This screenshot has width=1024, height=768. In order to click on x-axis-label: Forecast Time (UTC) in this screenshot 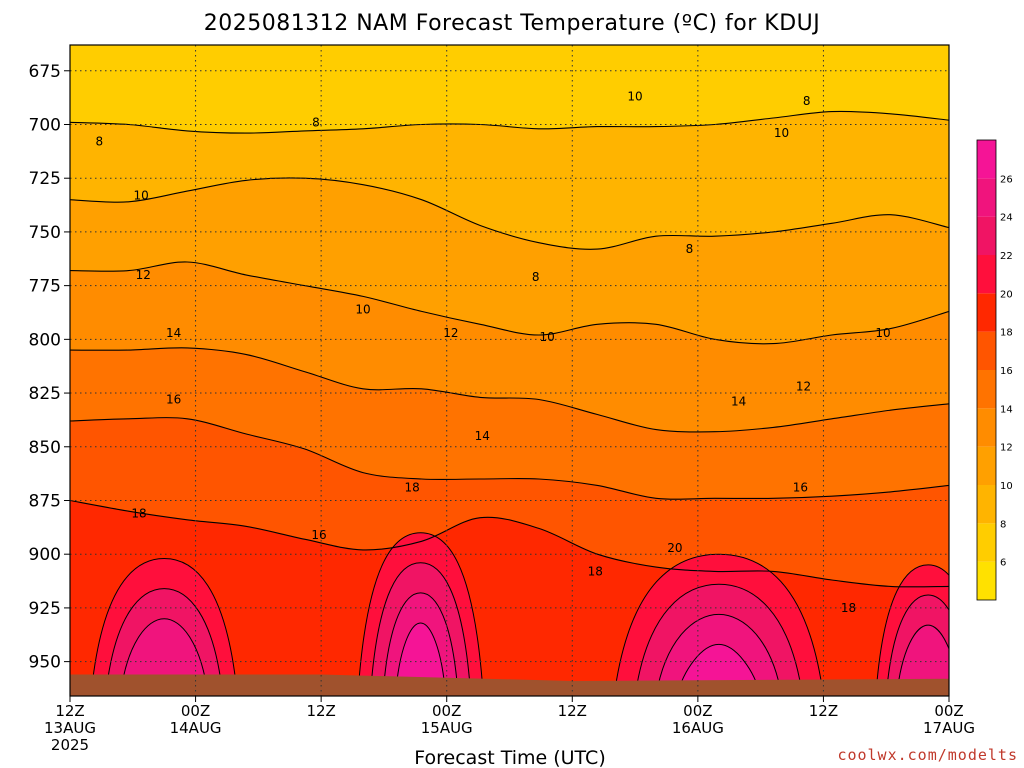, I will do `click(509, 757)`.